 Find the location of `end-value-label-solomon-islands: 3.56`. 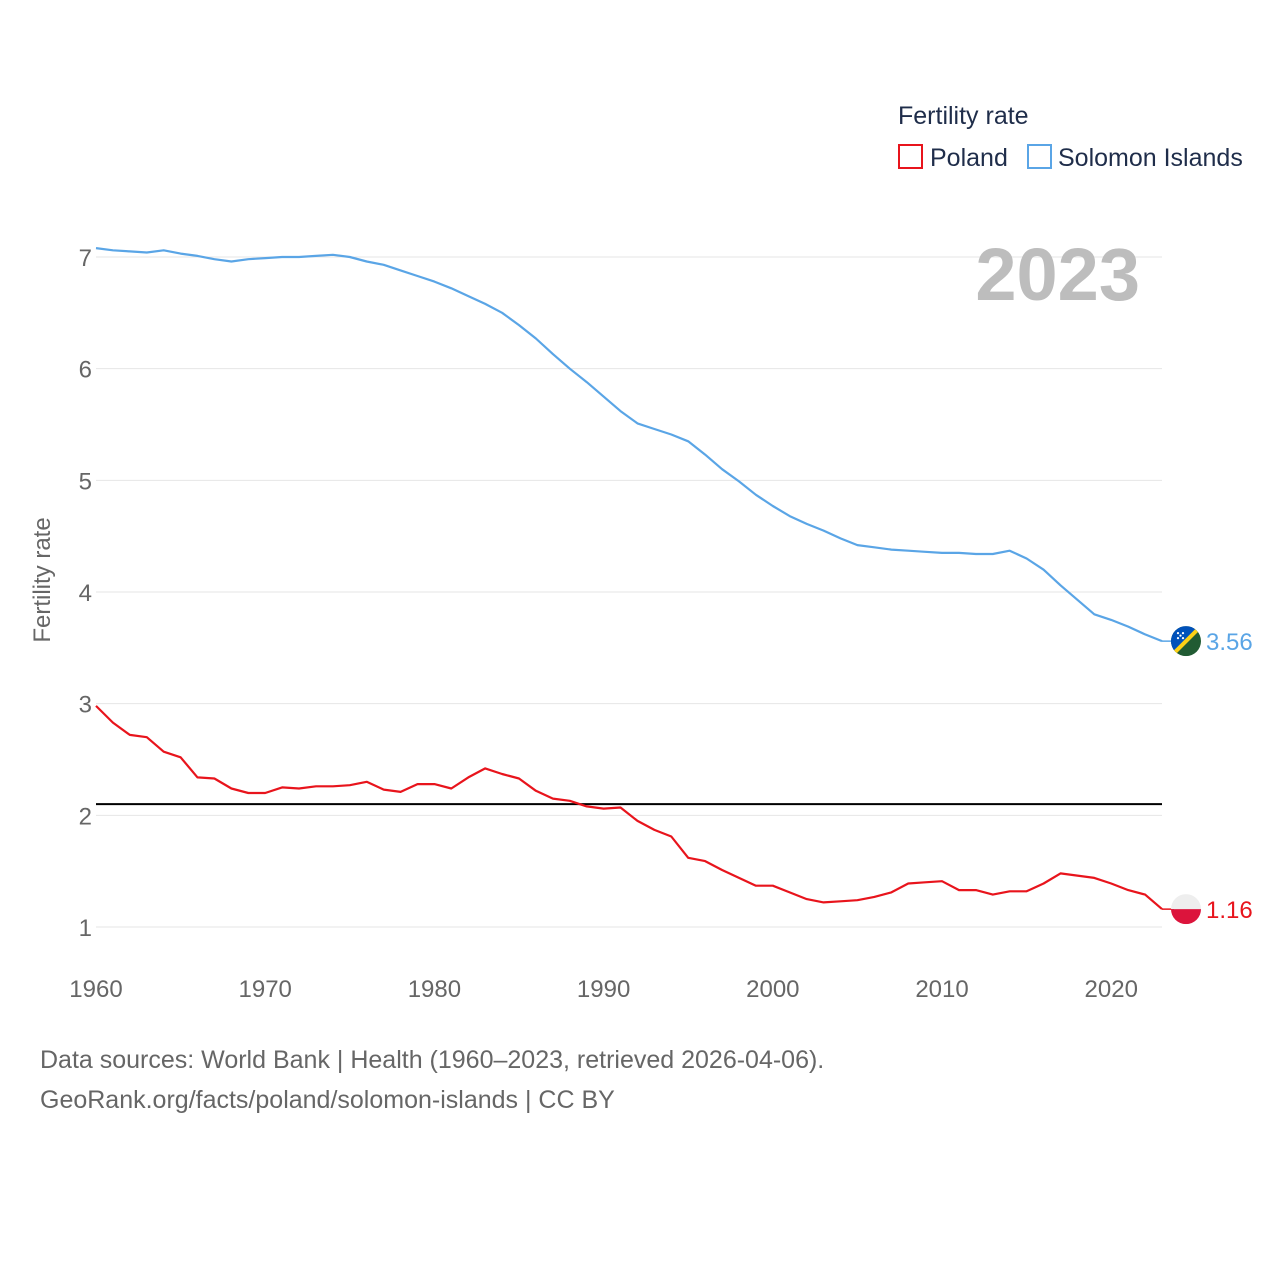

end-value-label-solomon-islands: 3.56 is located at coordinates (1229, 642).